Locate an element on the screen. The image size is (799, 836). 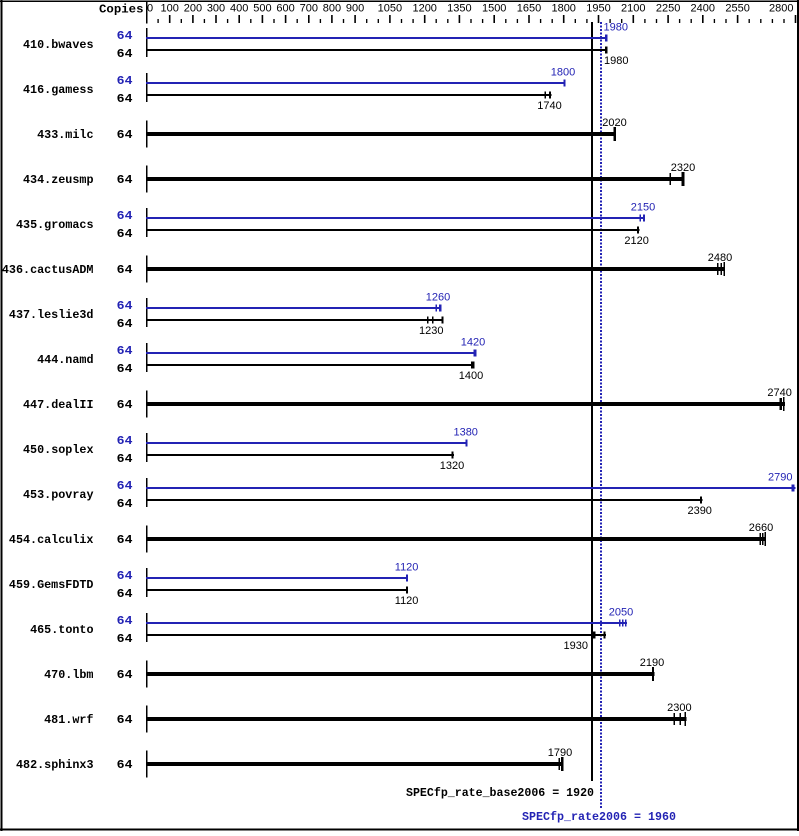
svg-text: 434.zeusmp is located at coordinates (58, 180).